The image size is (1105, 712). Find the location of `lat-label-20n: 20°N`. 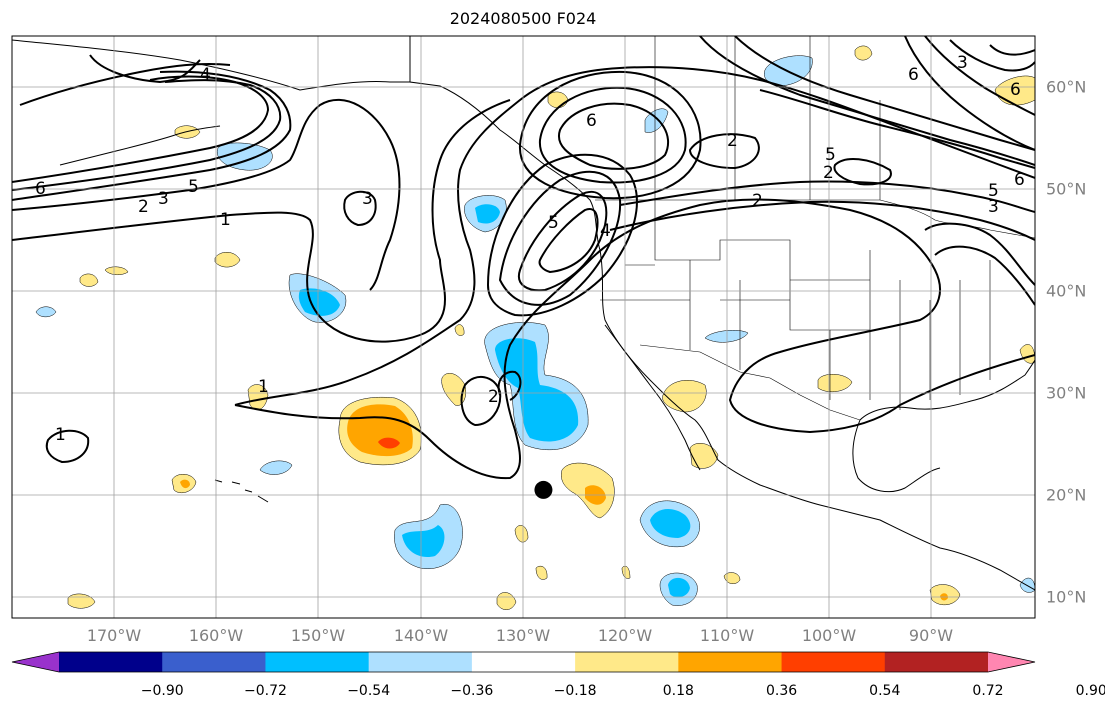

lat-label-20n: 20°N is located at coordinates (1066, 495).